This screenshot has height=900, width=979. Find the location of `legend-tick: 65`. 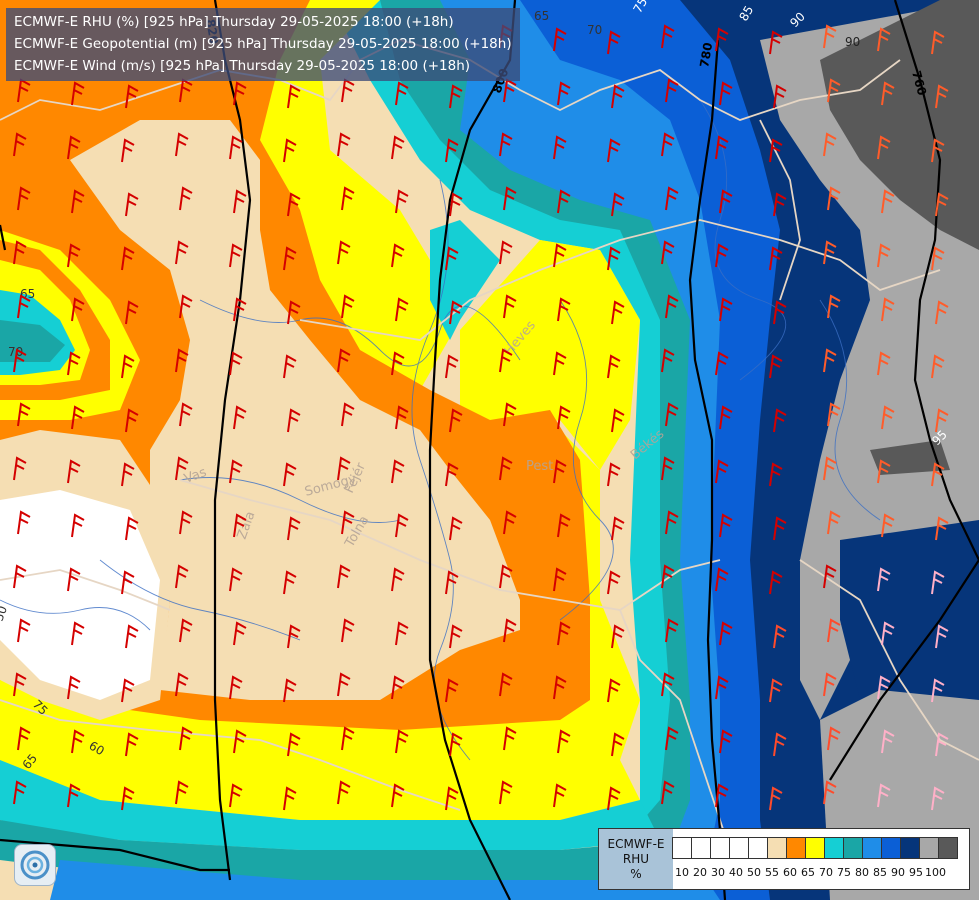

legend-tick: 65 is located at coordinates (808, 872).